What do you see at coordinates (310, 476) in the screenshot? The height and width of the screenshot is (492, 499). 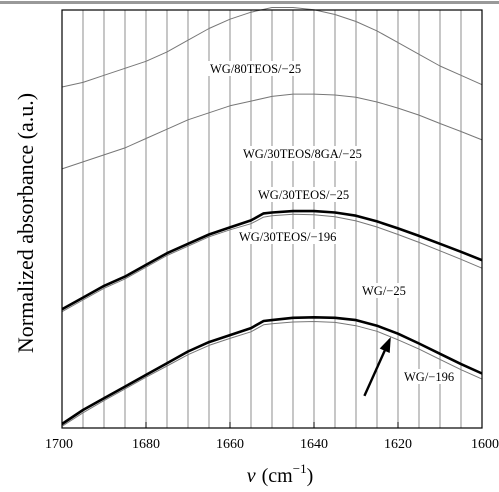 I see `x-axis-close: )` at bounding box center [310, 476].